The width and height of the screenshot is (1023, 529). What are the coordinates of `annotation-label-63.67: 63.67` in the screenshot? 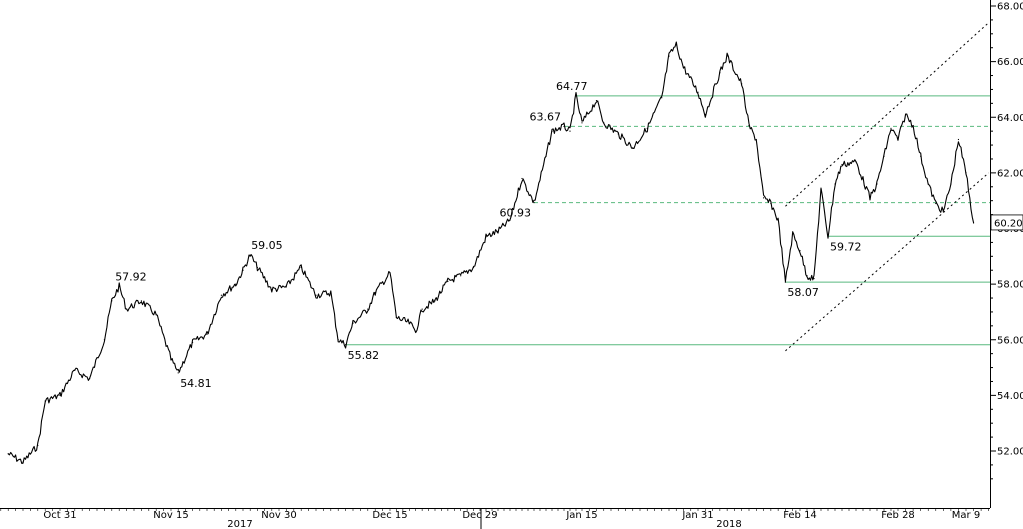 It's located at (546, 116).